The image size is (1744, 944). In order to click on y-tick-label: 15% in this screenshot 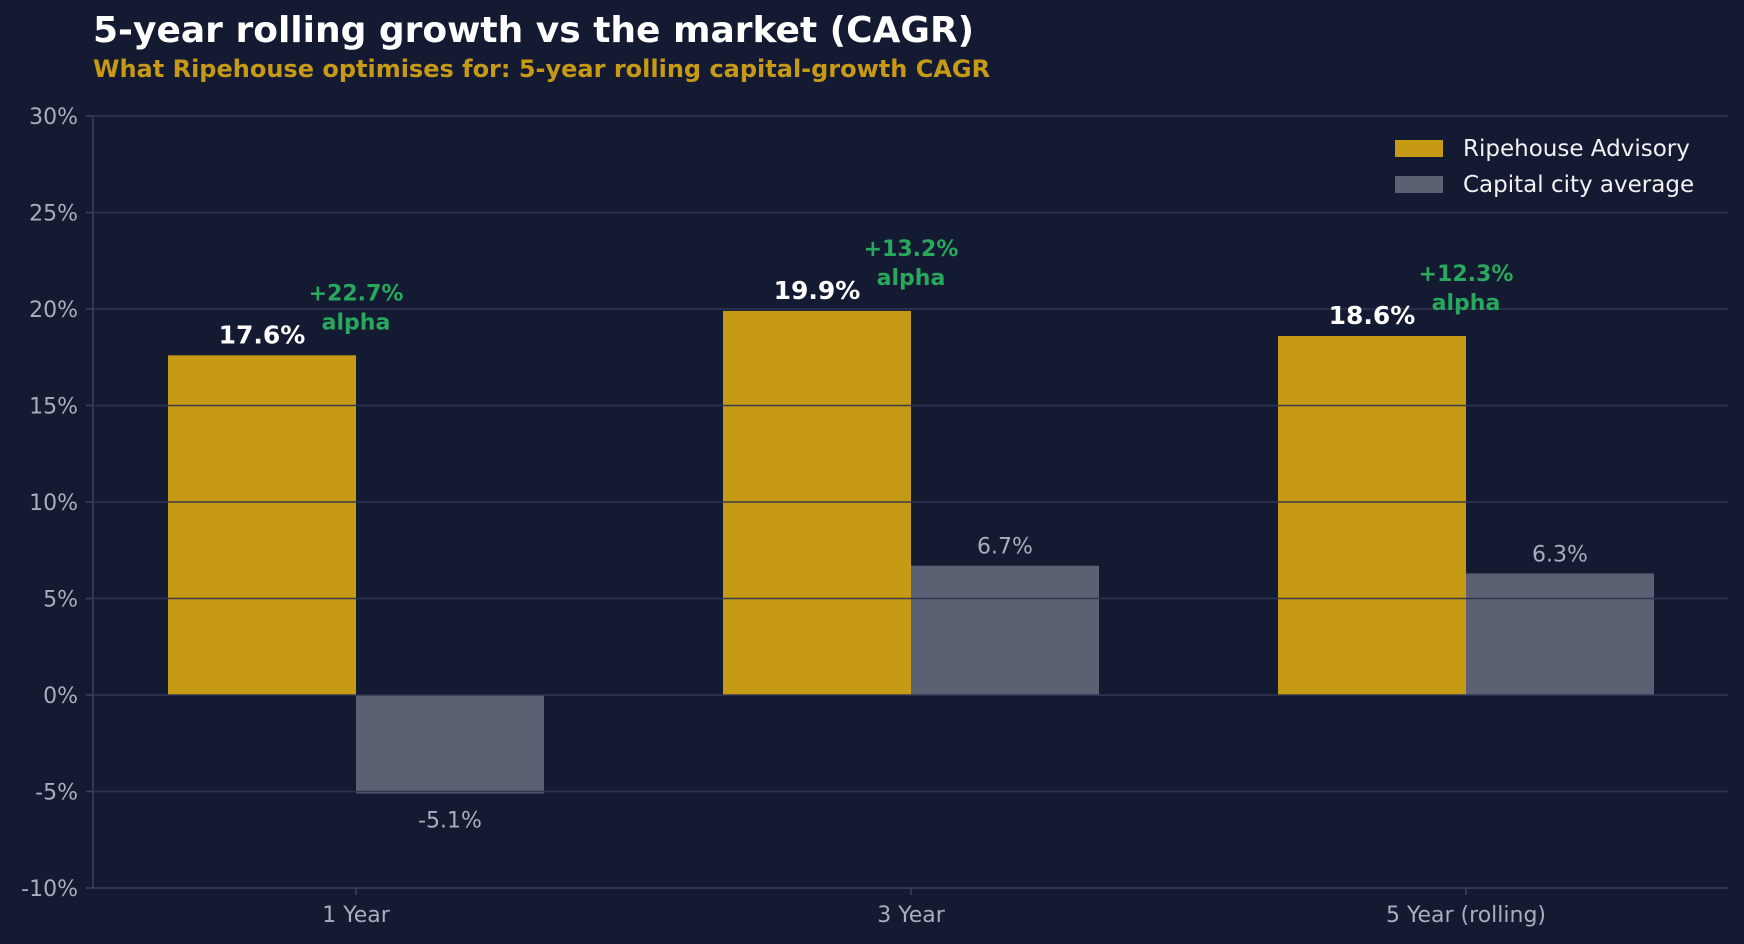, I will do `click(53, 407)`.